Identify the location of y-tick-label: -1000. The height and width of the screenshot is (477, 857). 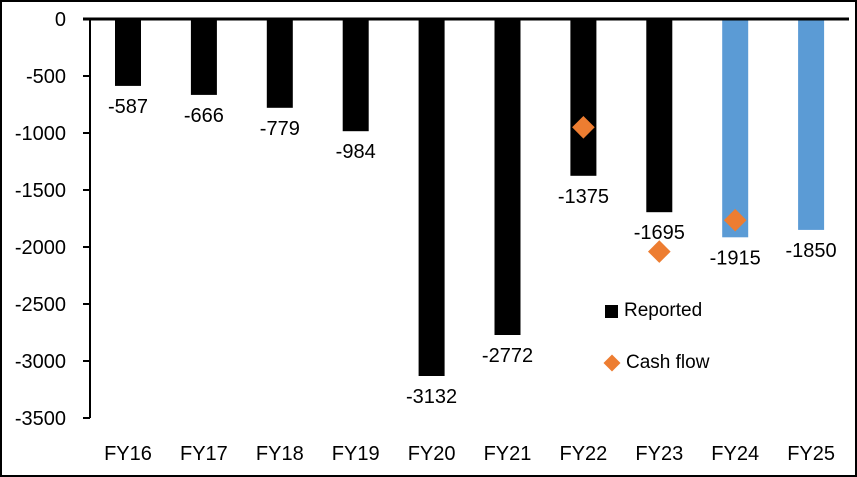
(40, 134).